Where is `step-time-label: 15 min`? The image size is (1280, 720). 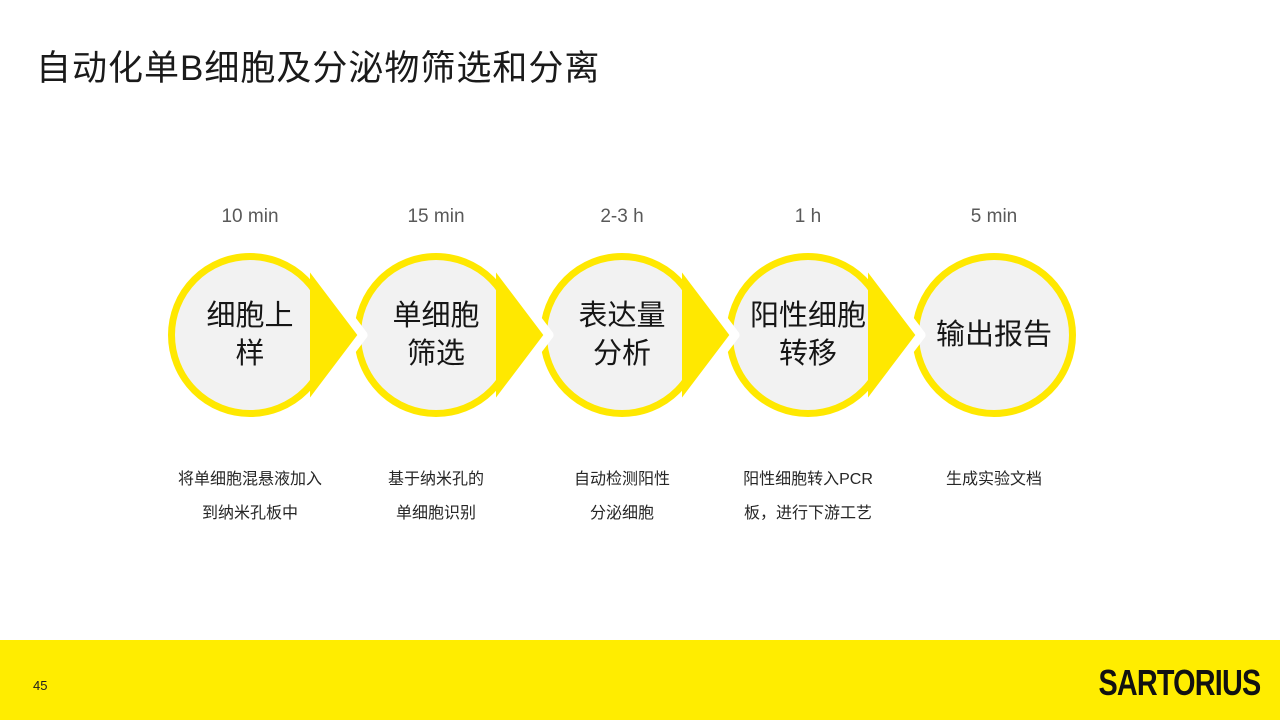
step-time-label: 15 min is located at coordinates (436, 216).